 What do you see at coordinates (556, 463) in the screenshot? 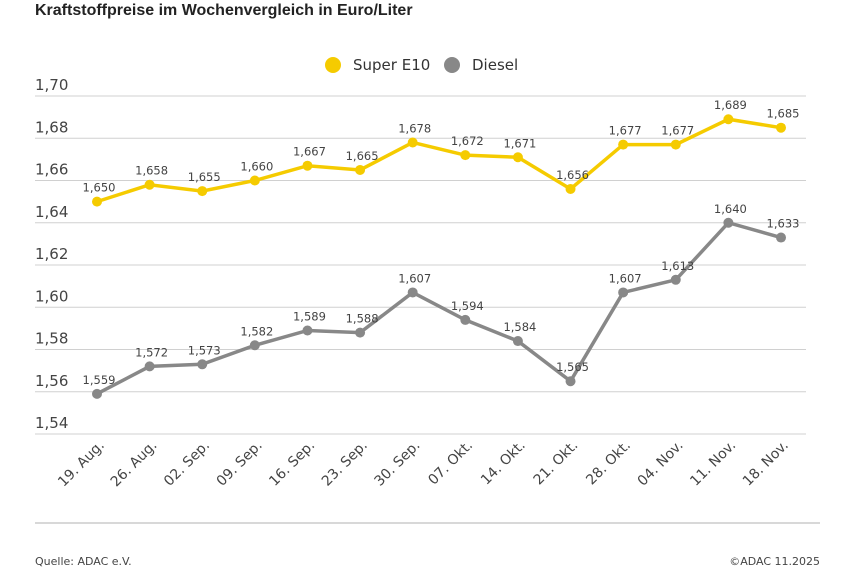
I see `x-tick-label: 21. Okt.` at bounding box center [556, 463].